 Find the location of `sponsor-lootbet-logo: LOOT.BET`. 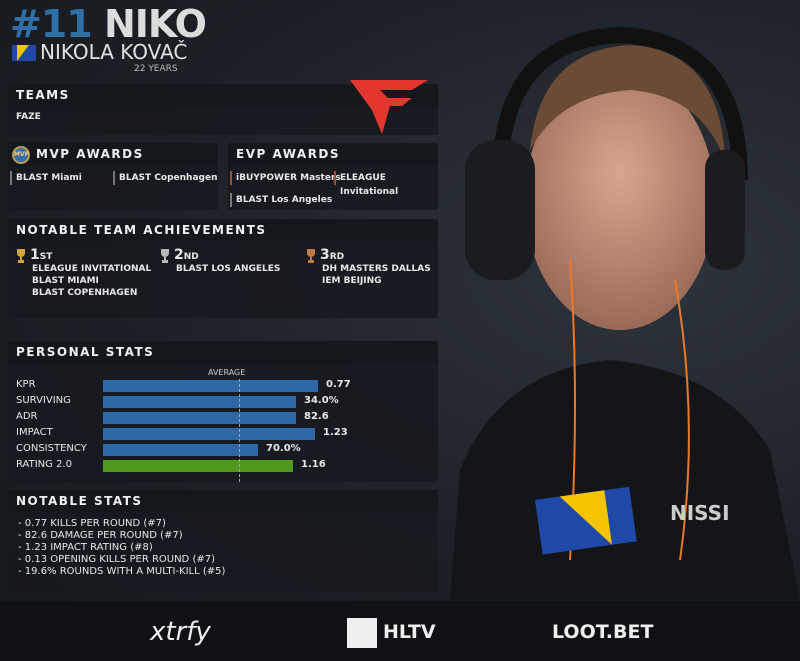

sponsor-lootbet-logo: LOOT.BET is located at coordinates (603, 632).